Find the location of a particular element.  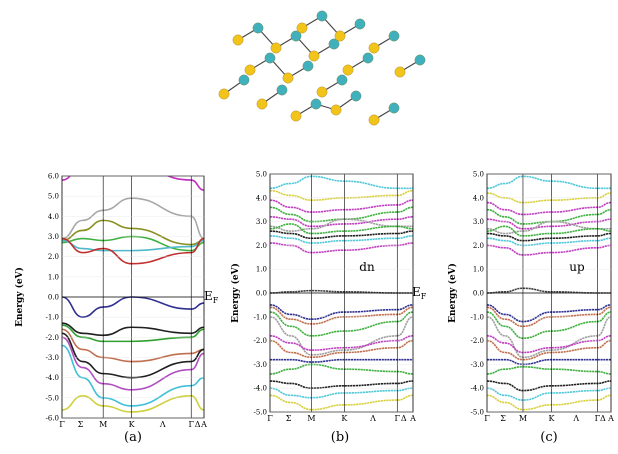

panel-caption: (b) is located at coordinates (340, 437).